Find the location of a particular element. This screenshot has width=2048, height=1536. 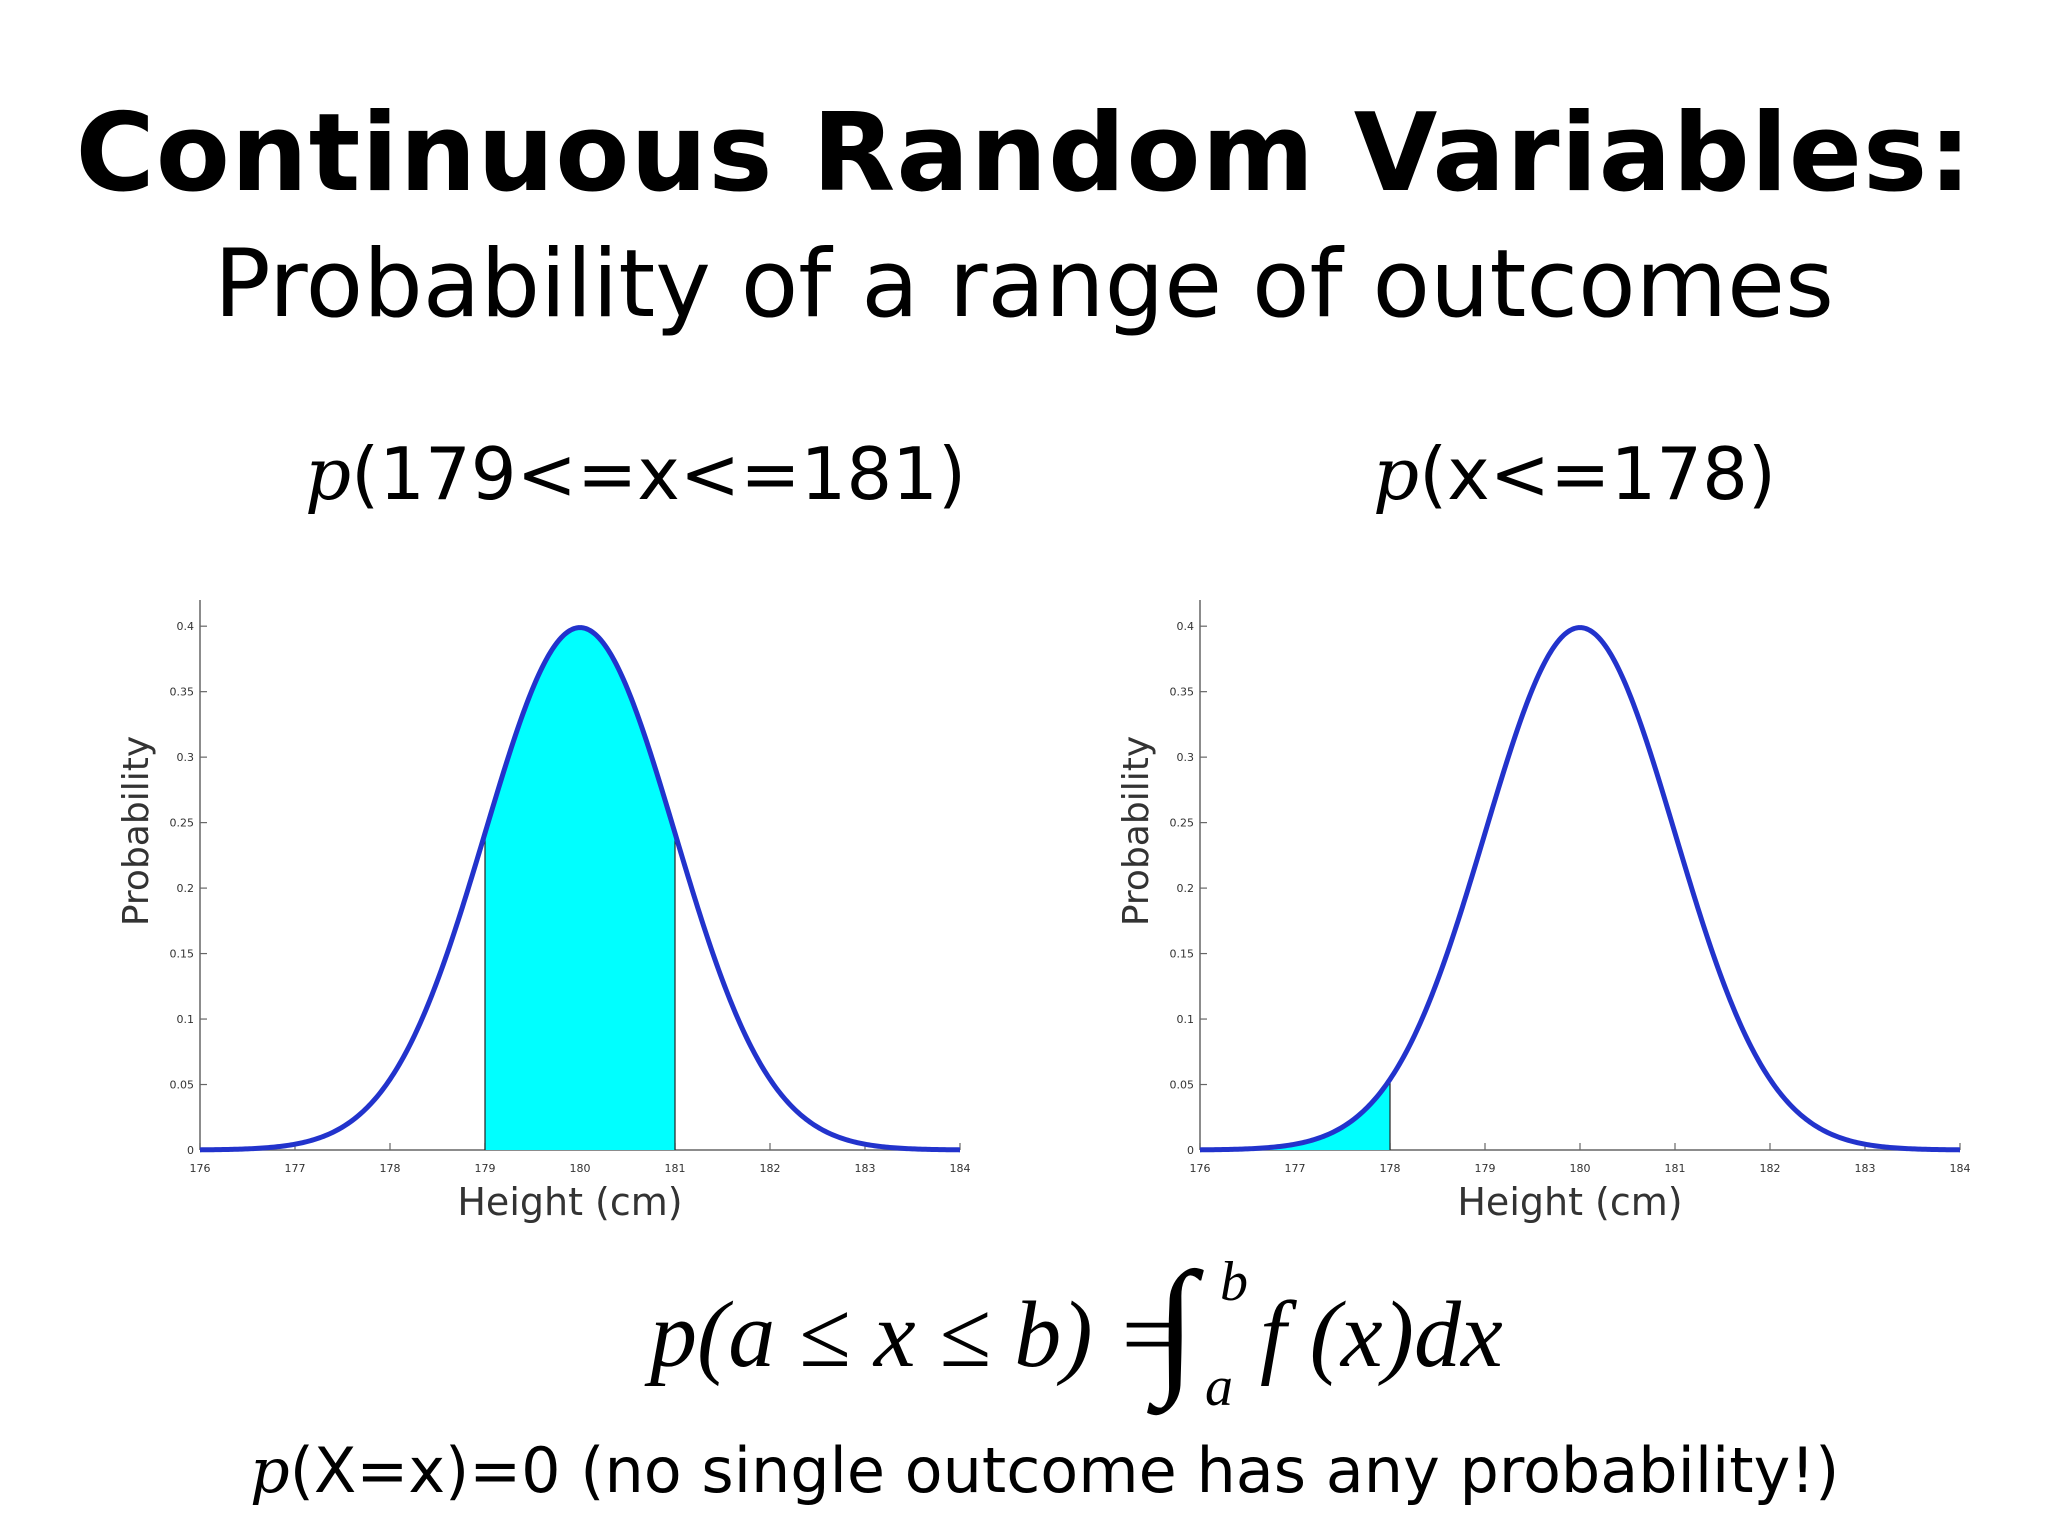

footnote-p: p is located at coordinates (270, 1470).